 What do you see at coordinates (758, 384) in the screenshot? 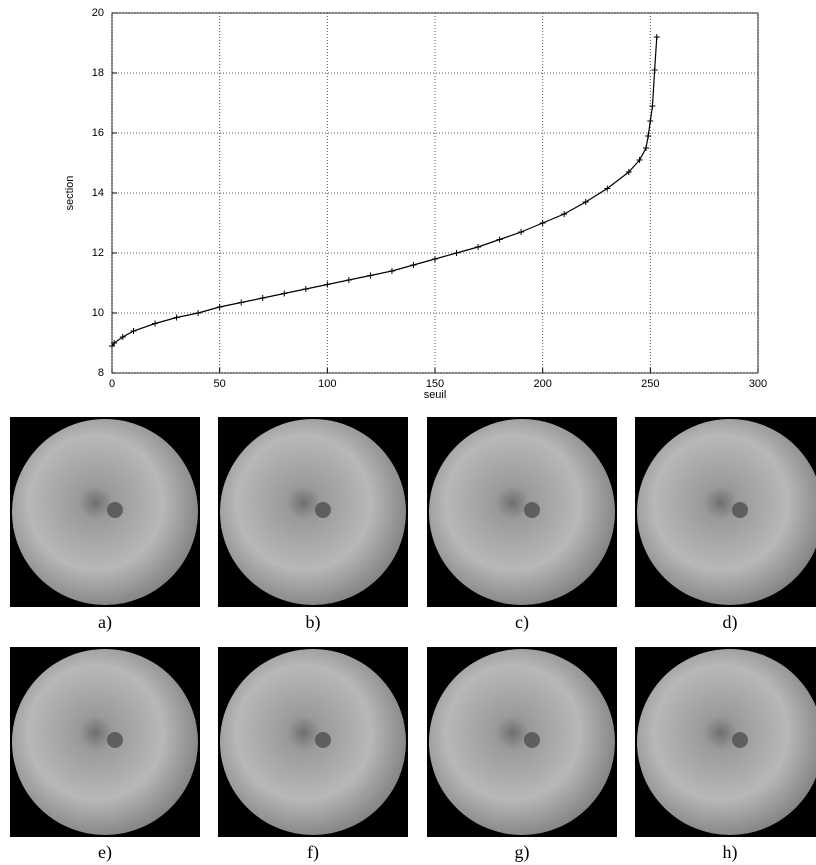
I see `x-tick-label: 300` at bounding box center [758, 384].